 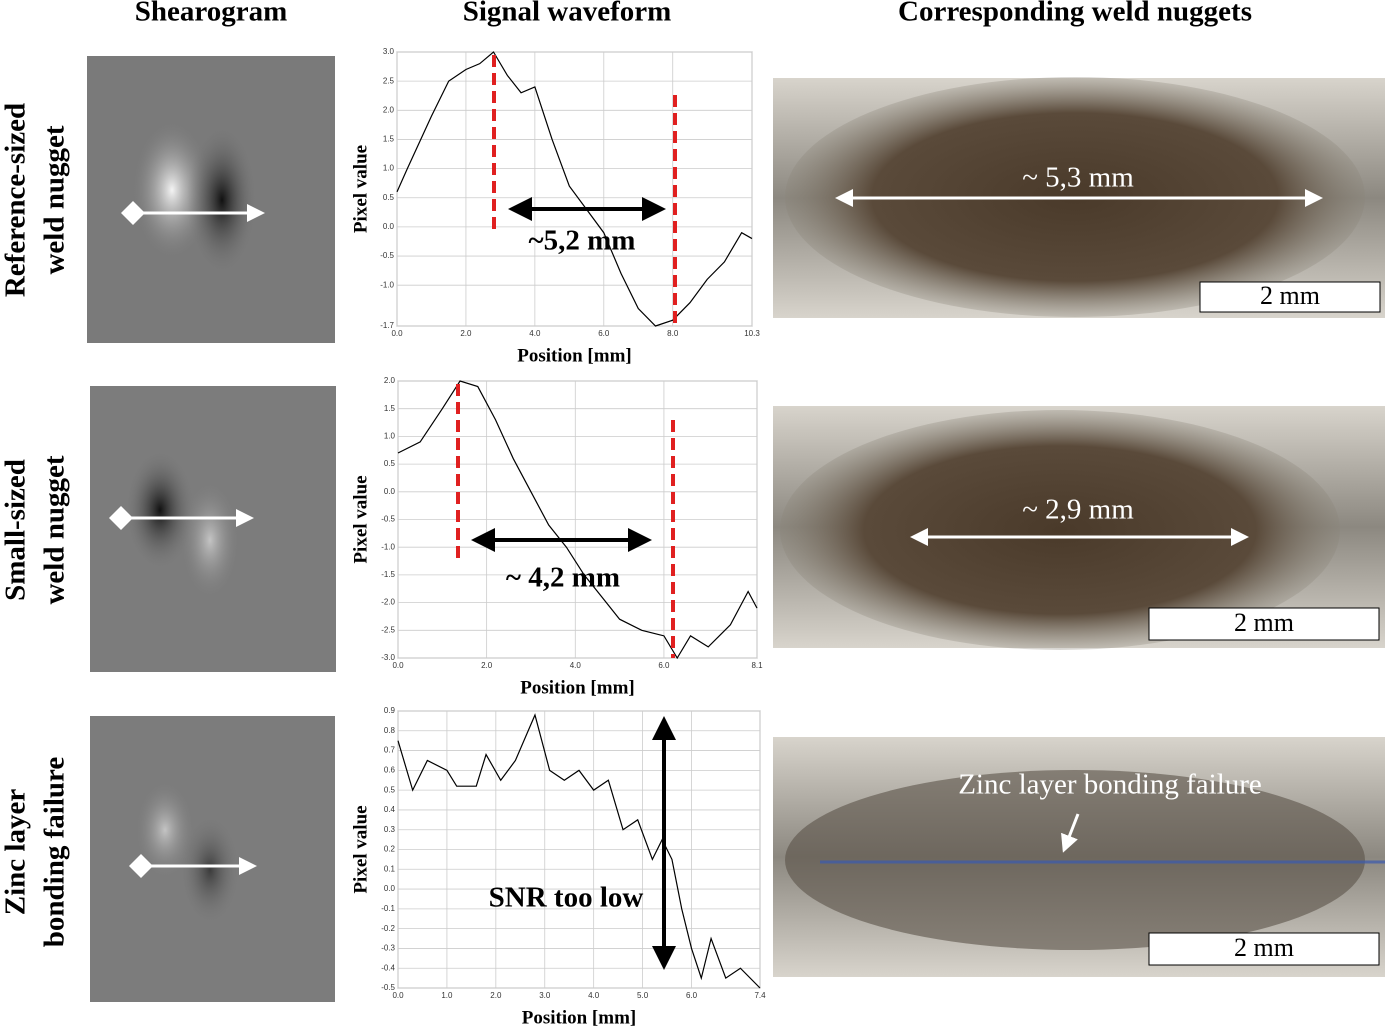 What do you see at coordinates (752, 333) in the screenshot?
I see `x-tick-label: 10.3` at bounding box center [752, 333].